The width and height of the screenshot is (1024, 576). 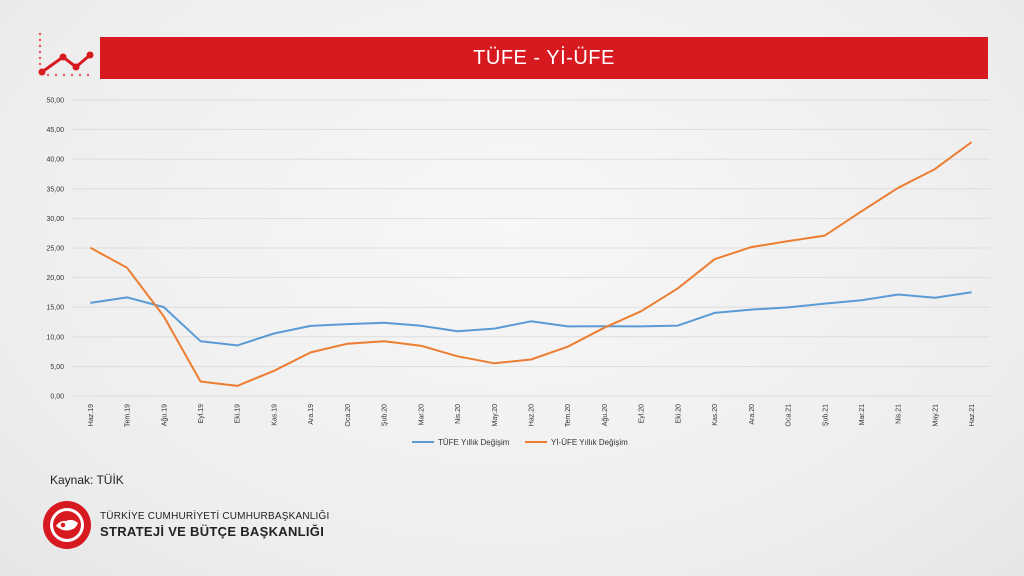 What do you see at coordinates (55, 160) in the screenshot?
I see `y-tick-label: 40,00` at bounding box center [55, 160].